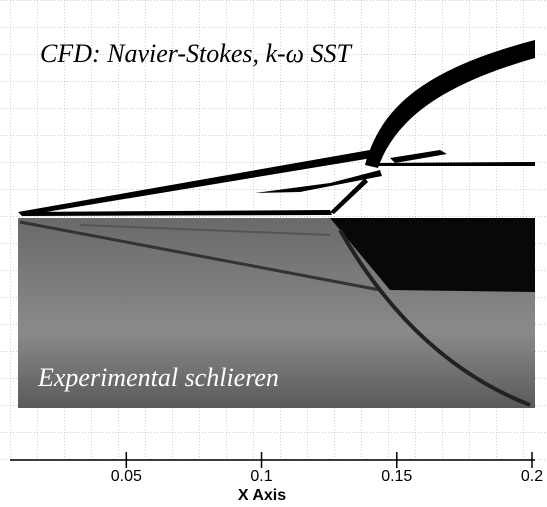 Image resolution: width=547 pixels, height=507 pixels. What do you see at coordinates (126, 476) in the screenshot?
I see `x-tick-label: 0.05` at bounding box center [126, 476].